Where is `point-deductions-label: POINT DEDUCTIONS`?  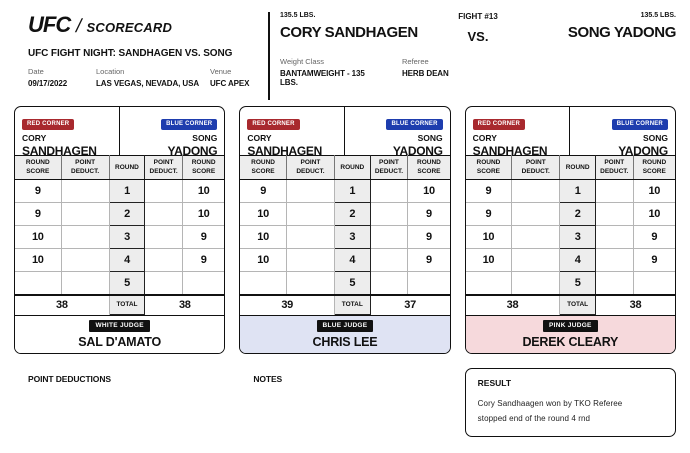 point-deductions-label: POINT DEDUCTIONS is located at coordinates (69, 379).